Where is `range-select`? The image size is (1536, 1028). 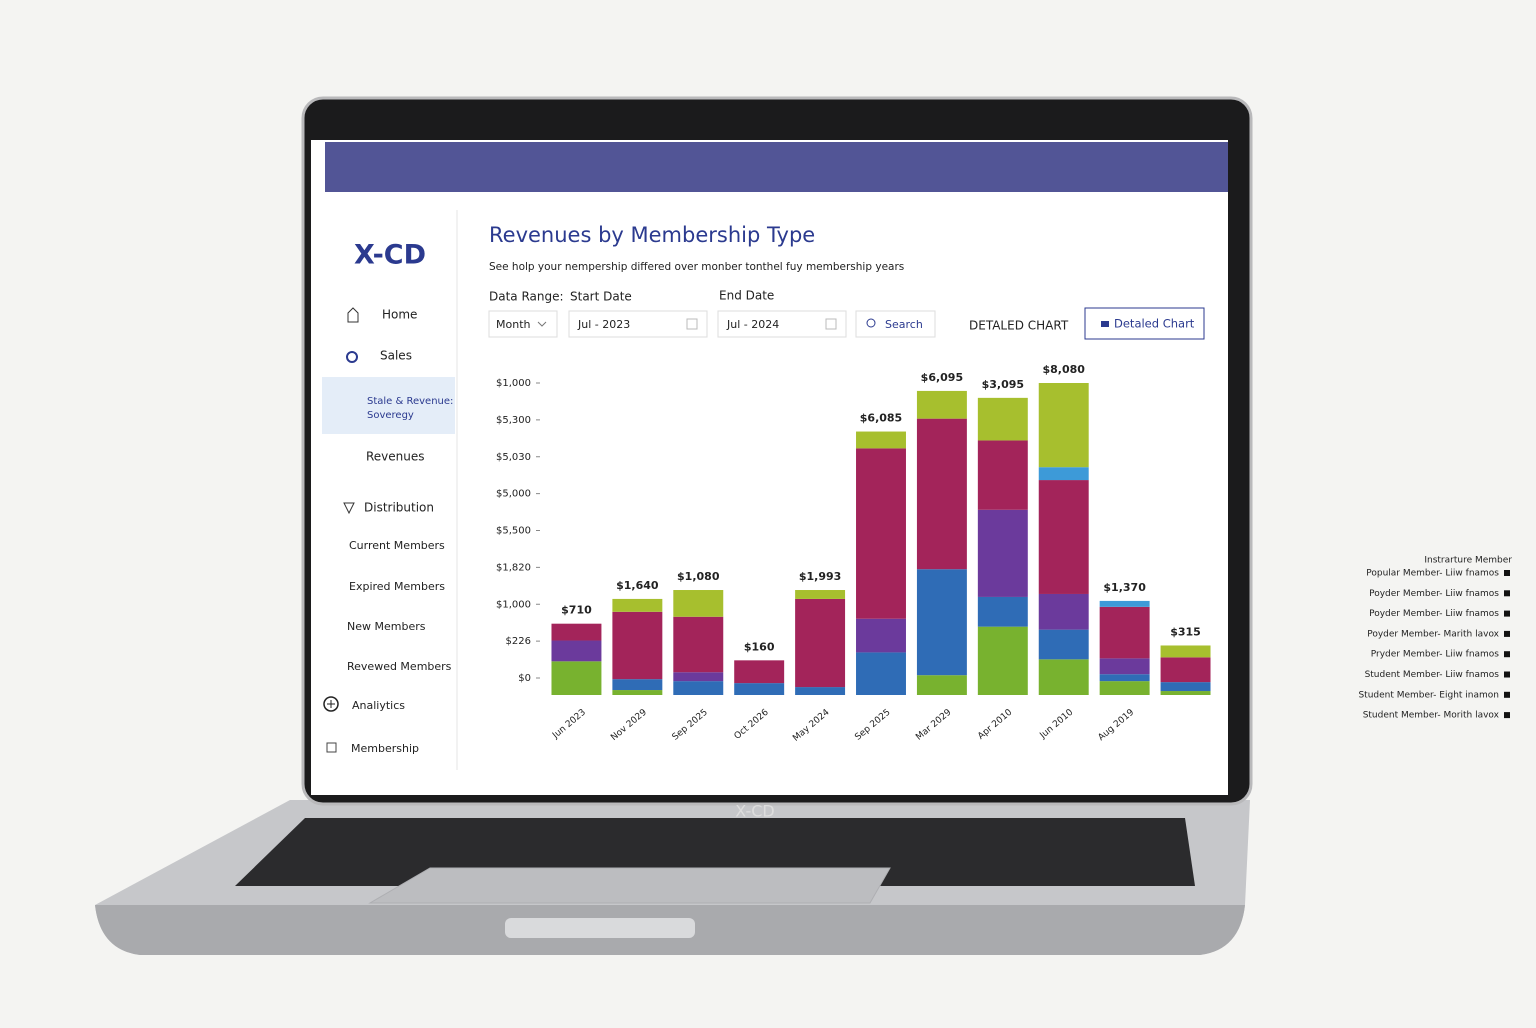
range-select is located at coordinates (523, 324).